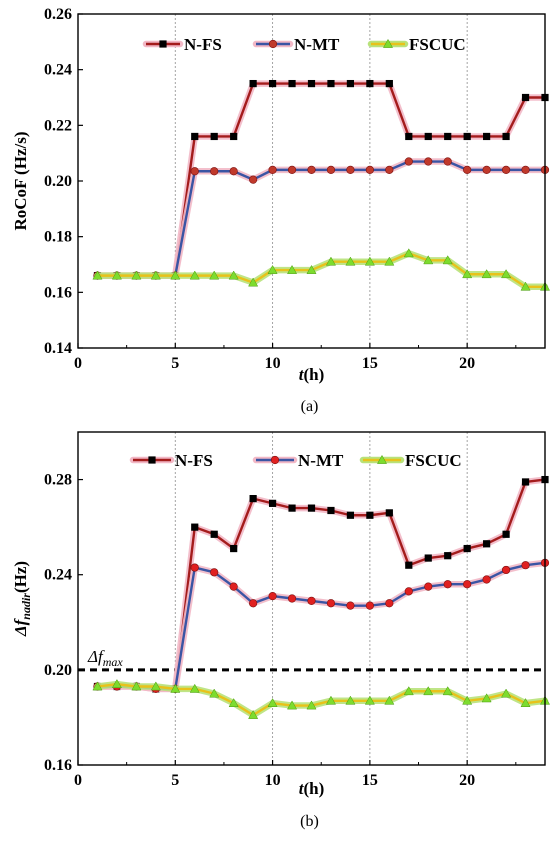 Image resolution: width=550 pixels, height=841 pixels. I want to click on panel-label: (a), so click(310, 406).